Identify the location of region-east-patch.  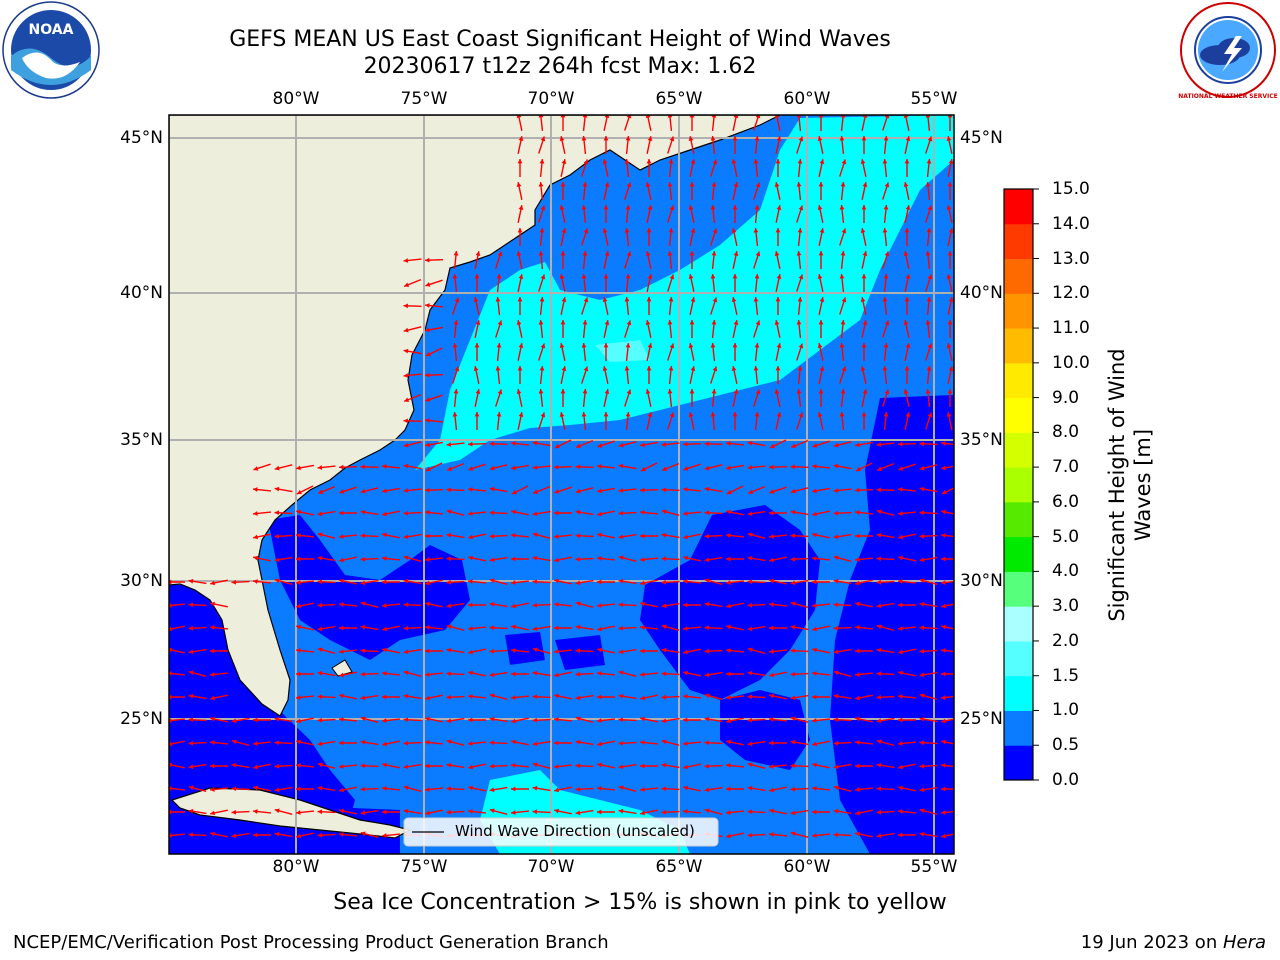
(765, 730).